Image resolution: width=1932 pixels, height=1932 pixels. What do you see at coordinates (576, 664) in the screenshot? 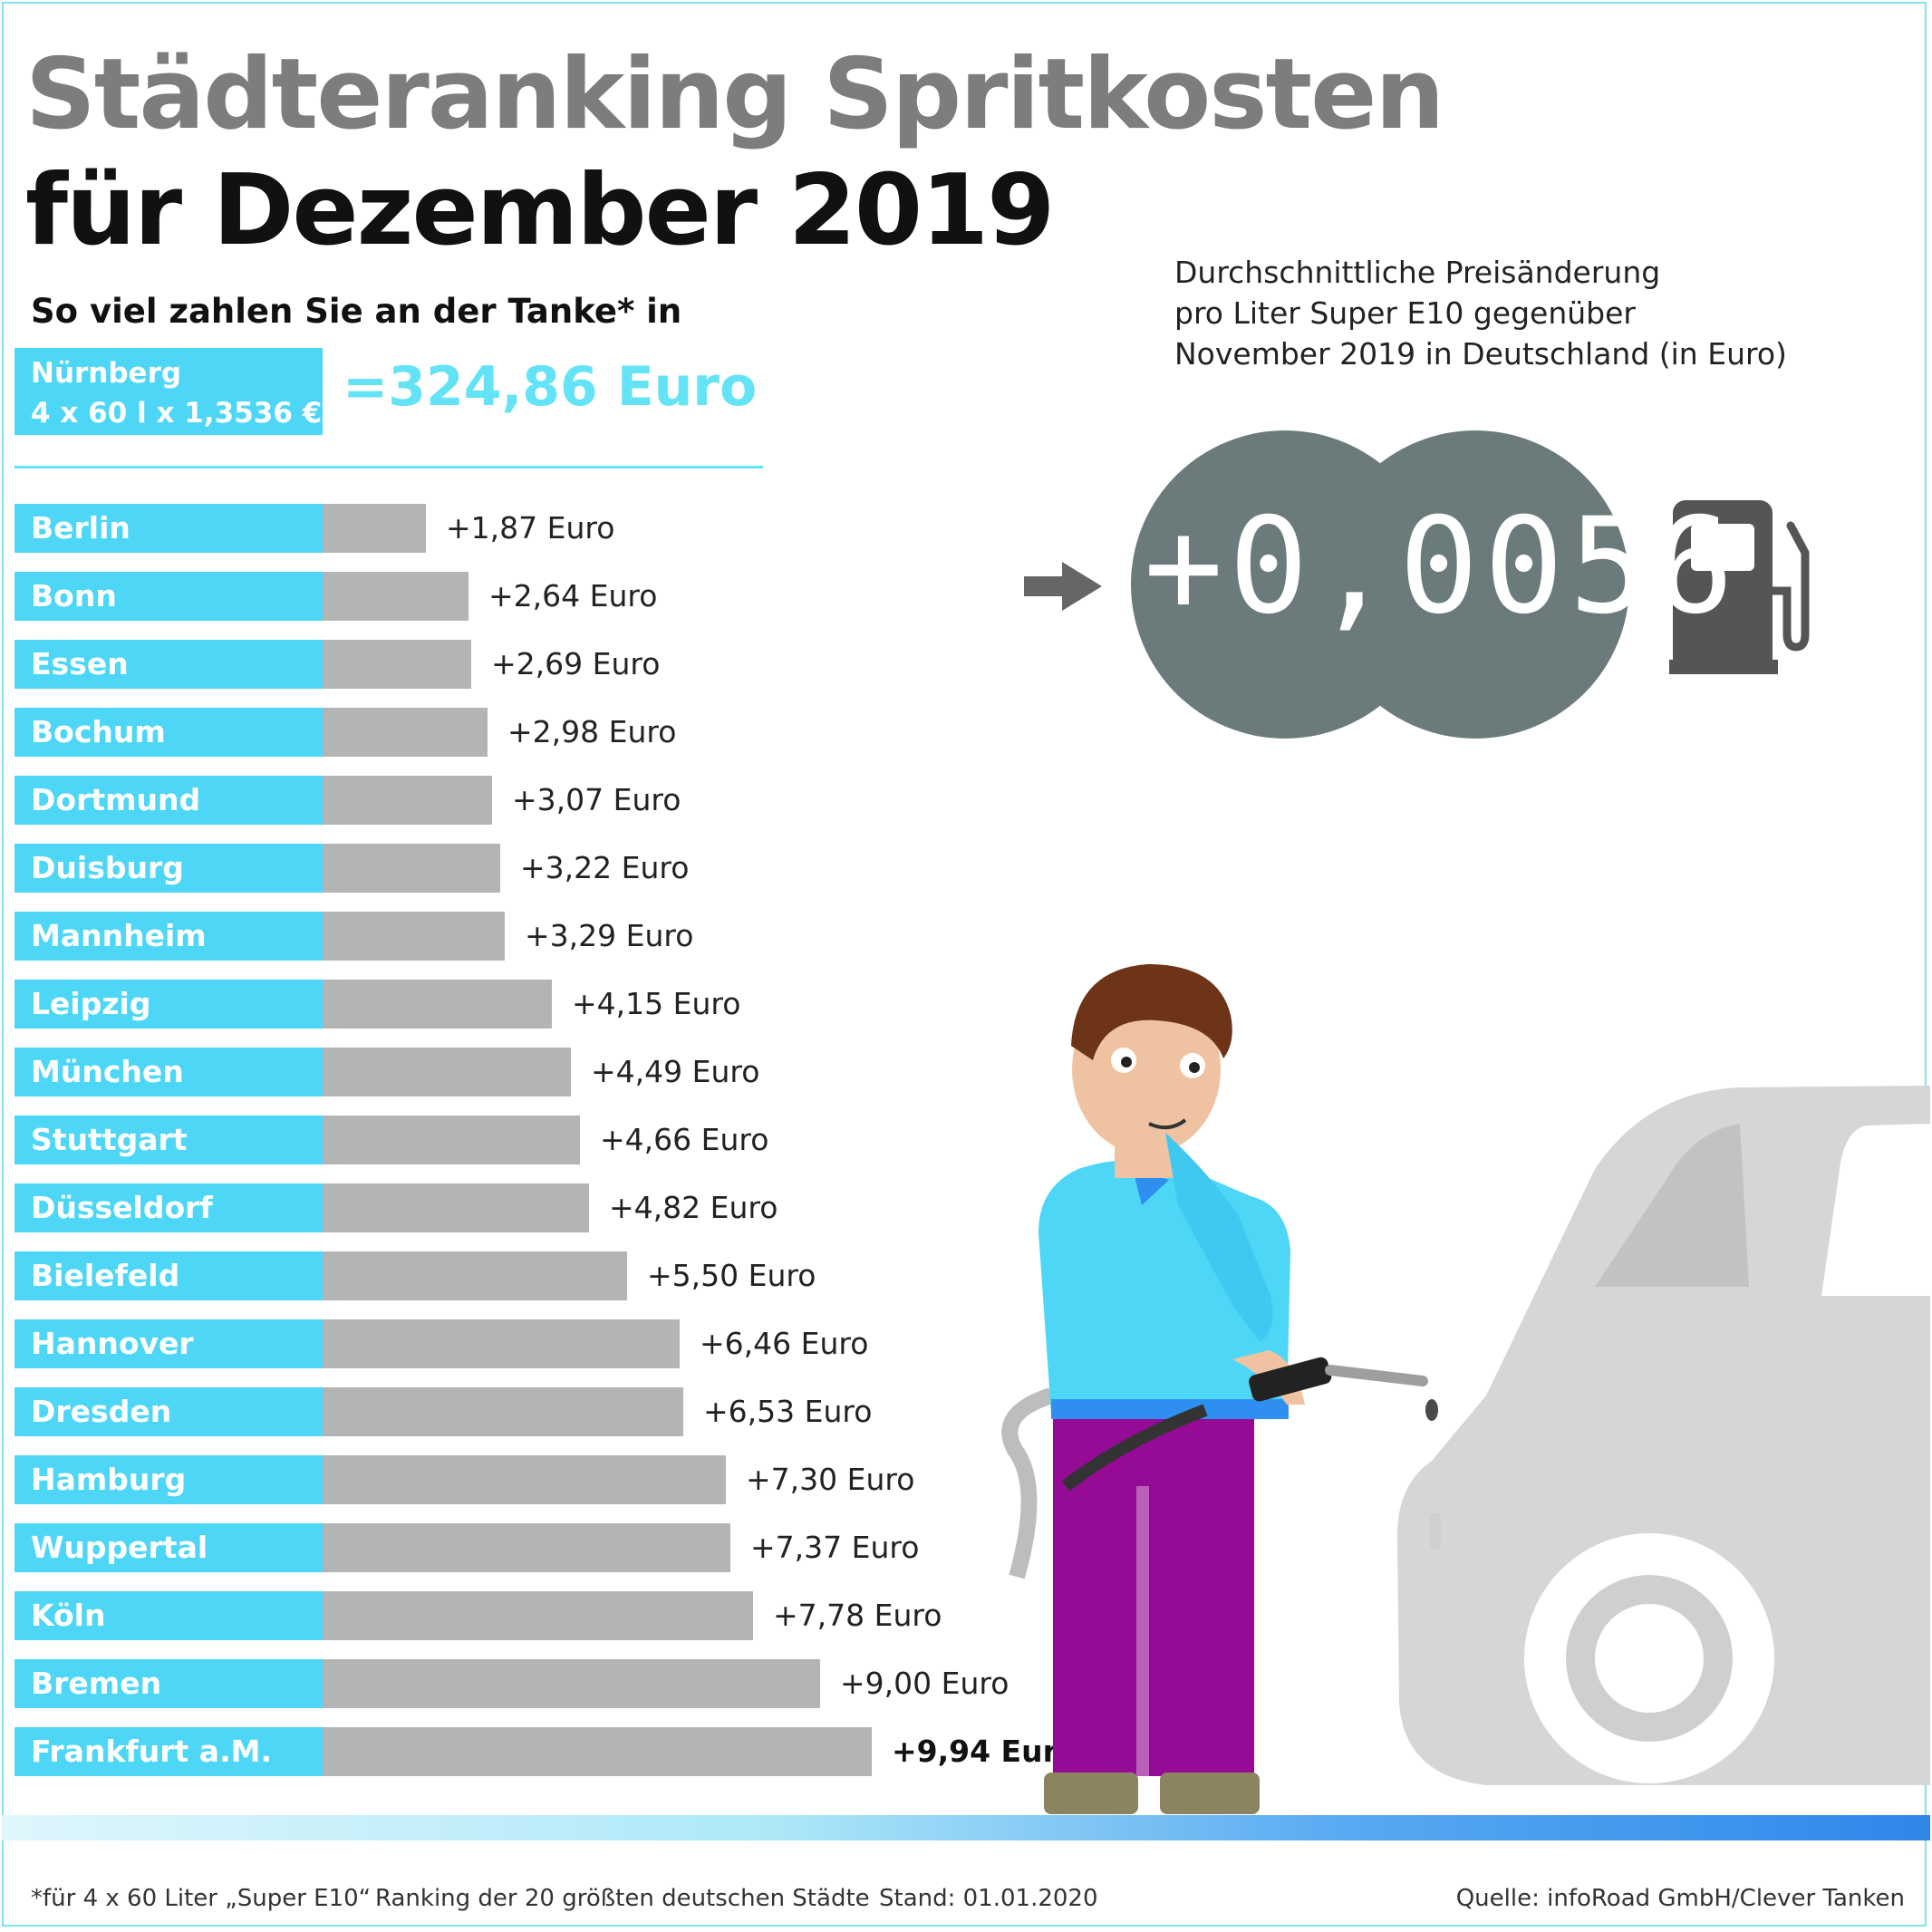
I see `value-label: +2,69 Euro` at bounding box center [576, 664].